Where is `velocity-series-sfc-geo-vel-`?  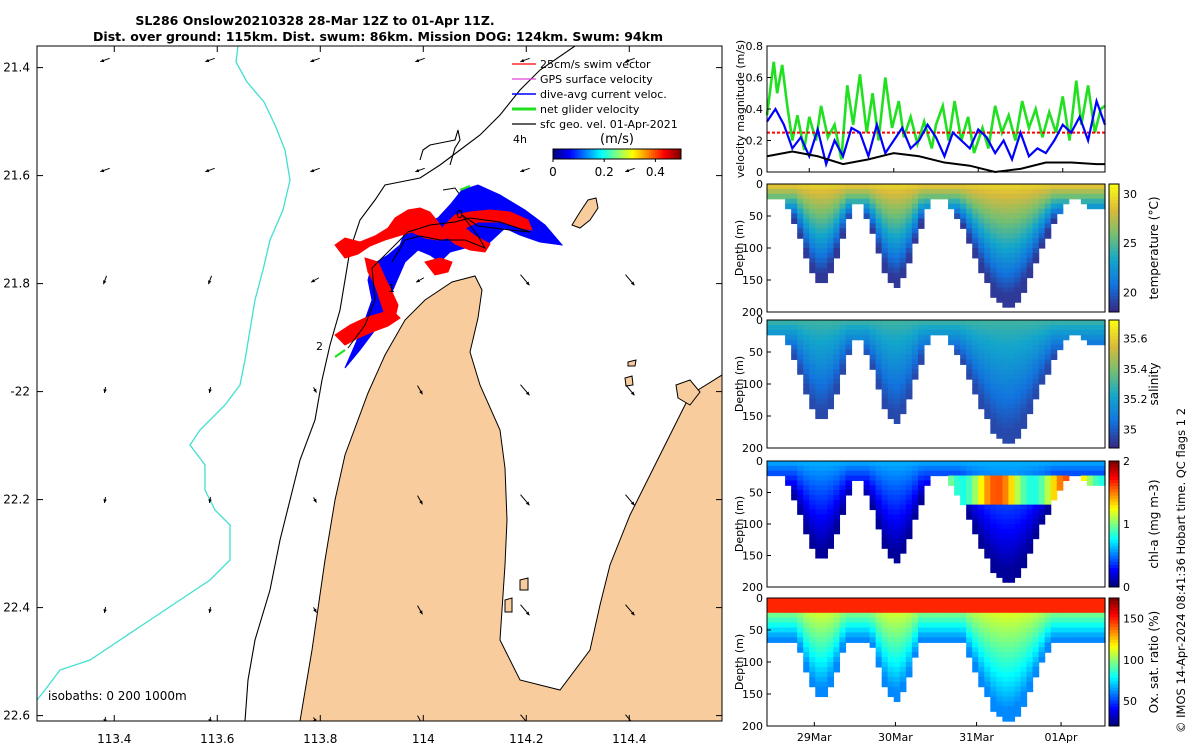 velocity-series-sfc-geo-vel- is located at coordinates (935, 162).